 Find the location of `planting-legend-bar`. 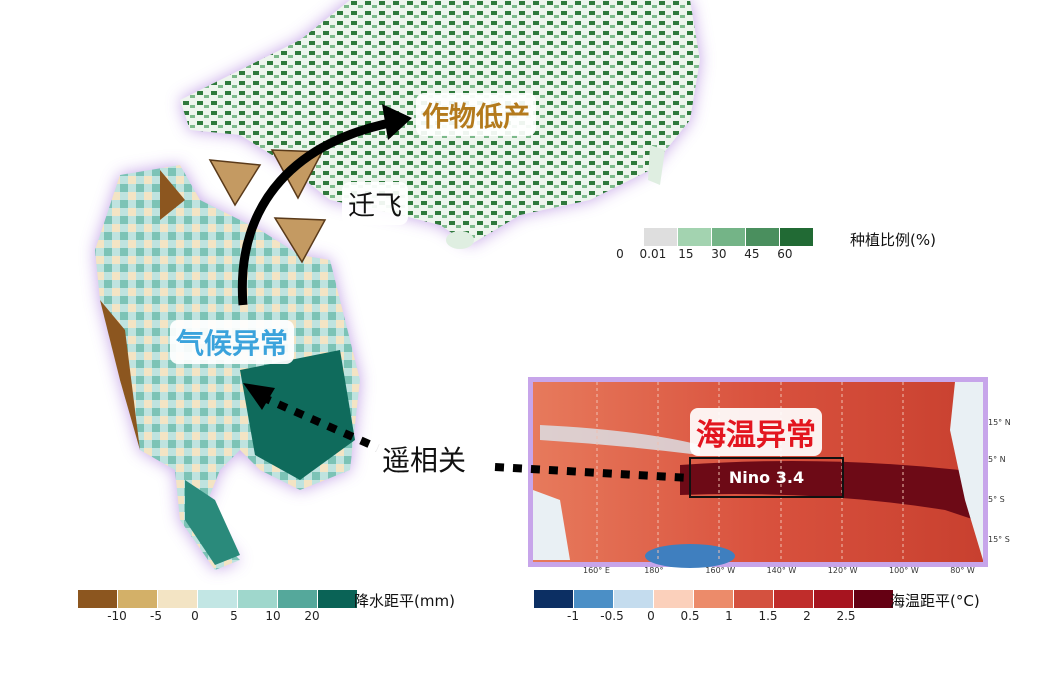

planting-legend-bar is located at coordinates (712, 237).